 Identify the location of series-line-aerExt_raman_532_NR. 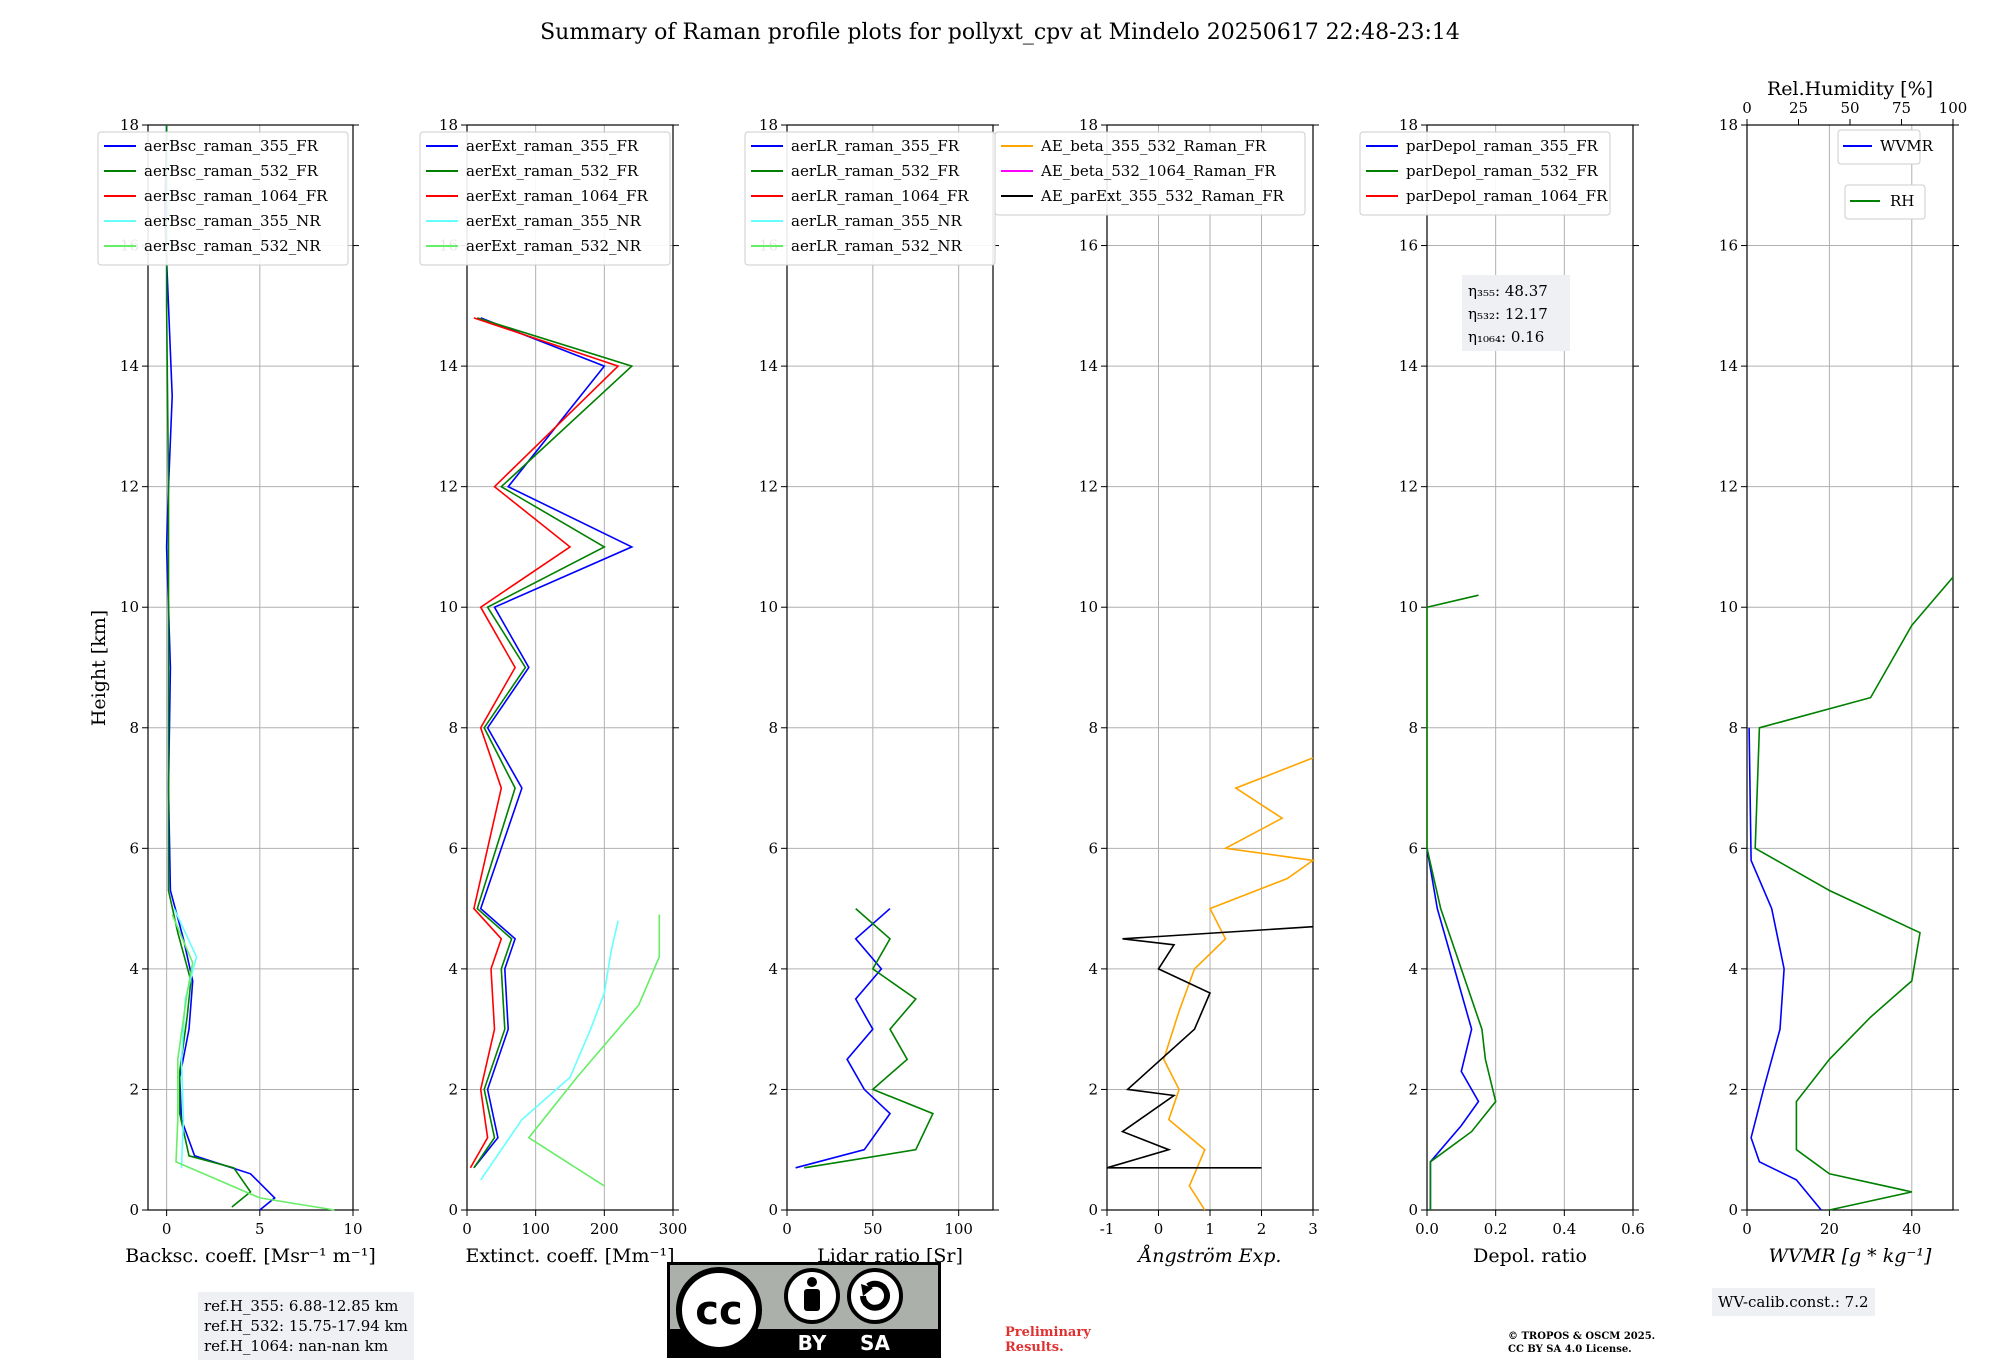
(594, 1050).